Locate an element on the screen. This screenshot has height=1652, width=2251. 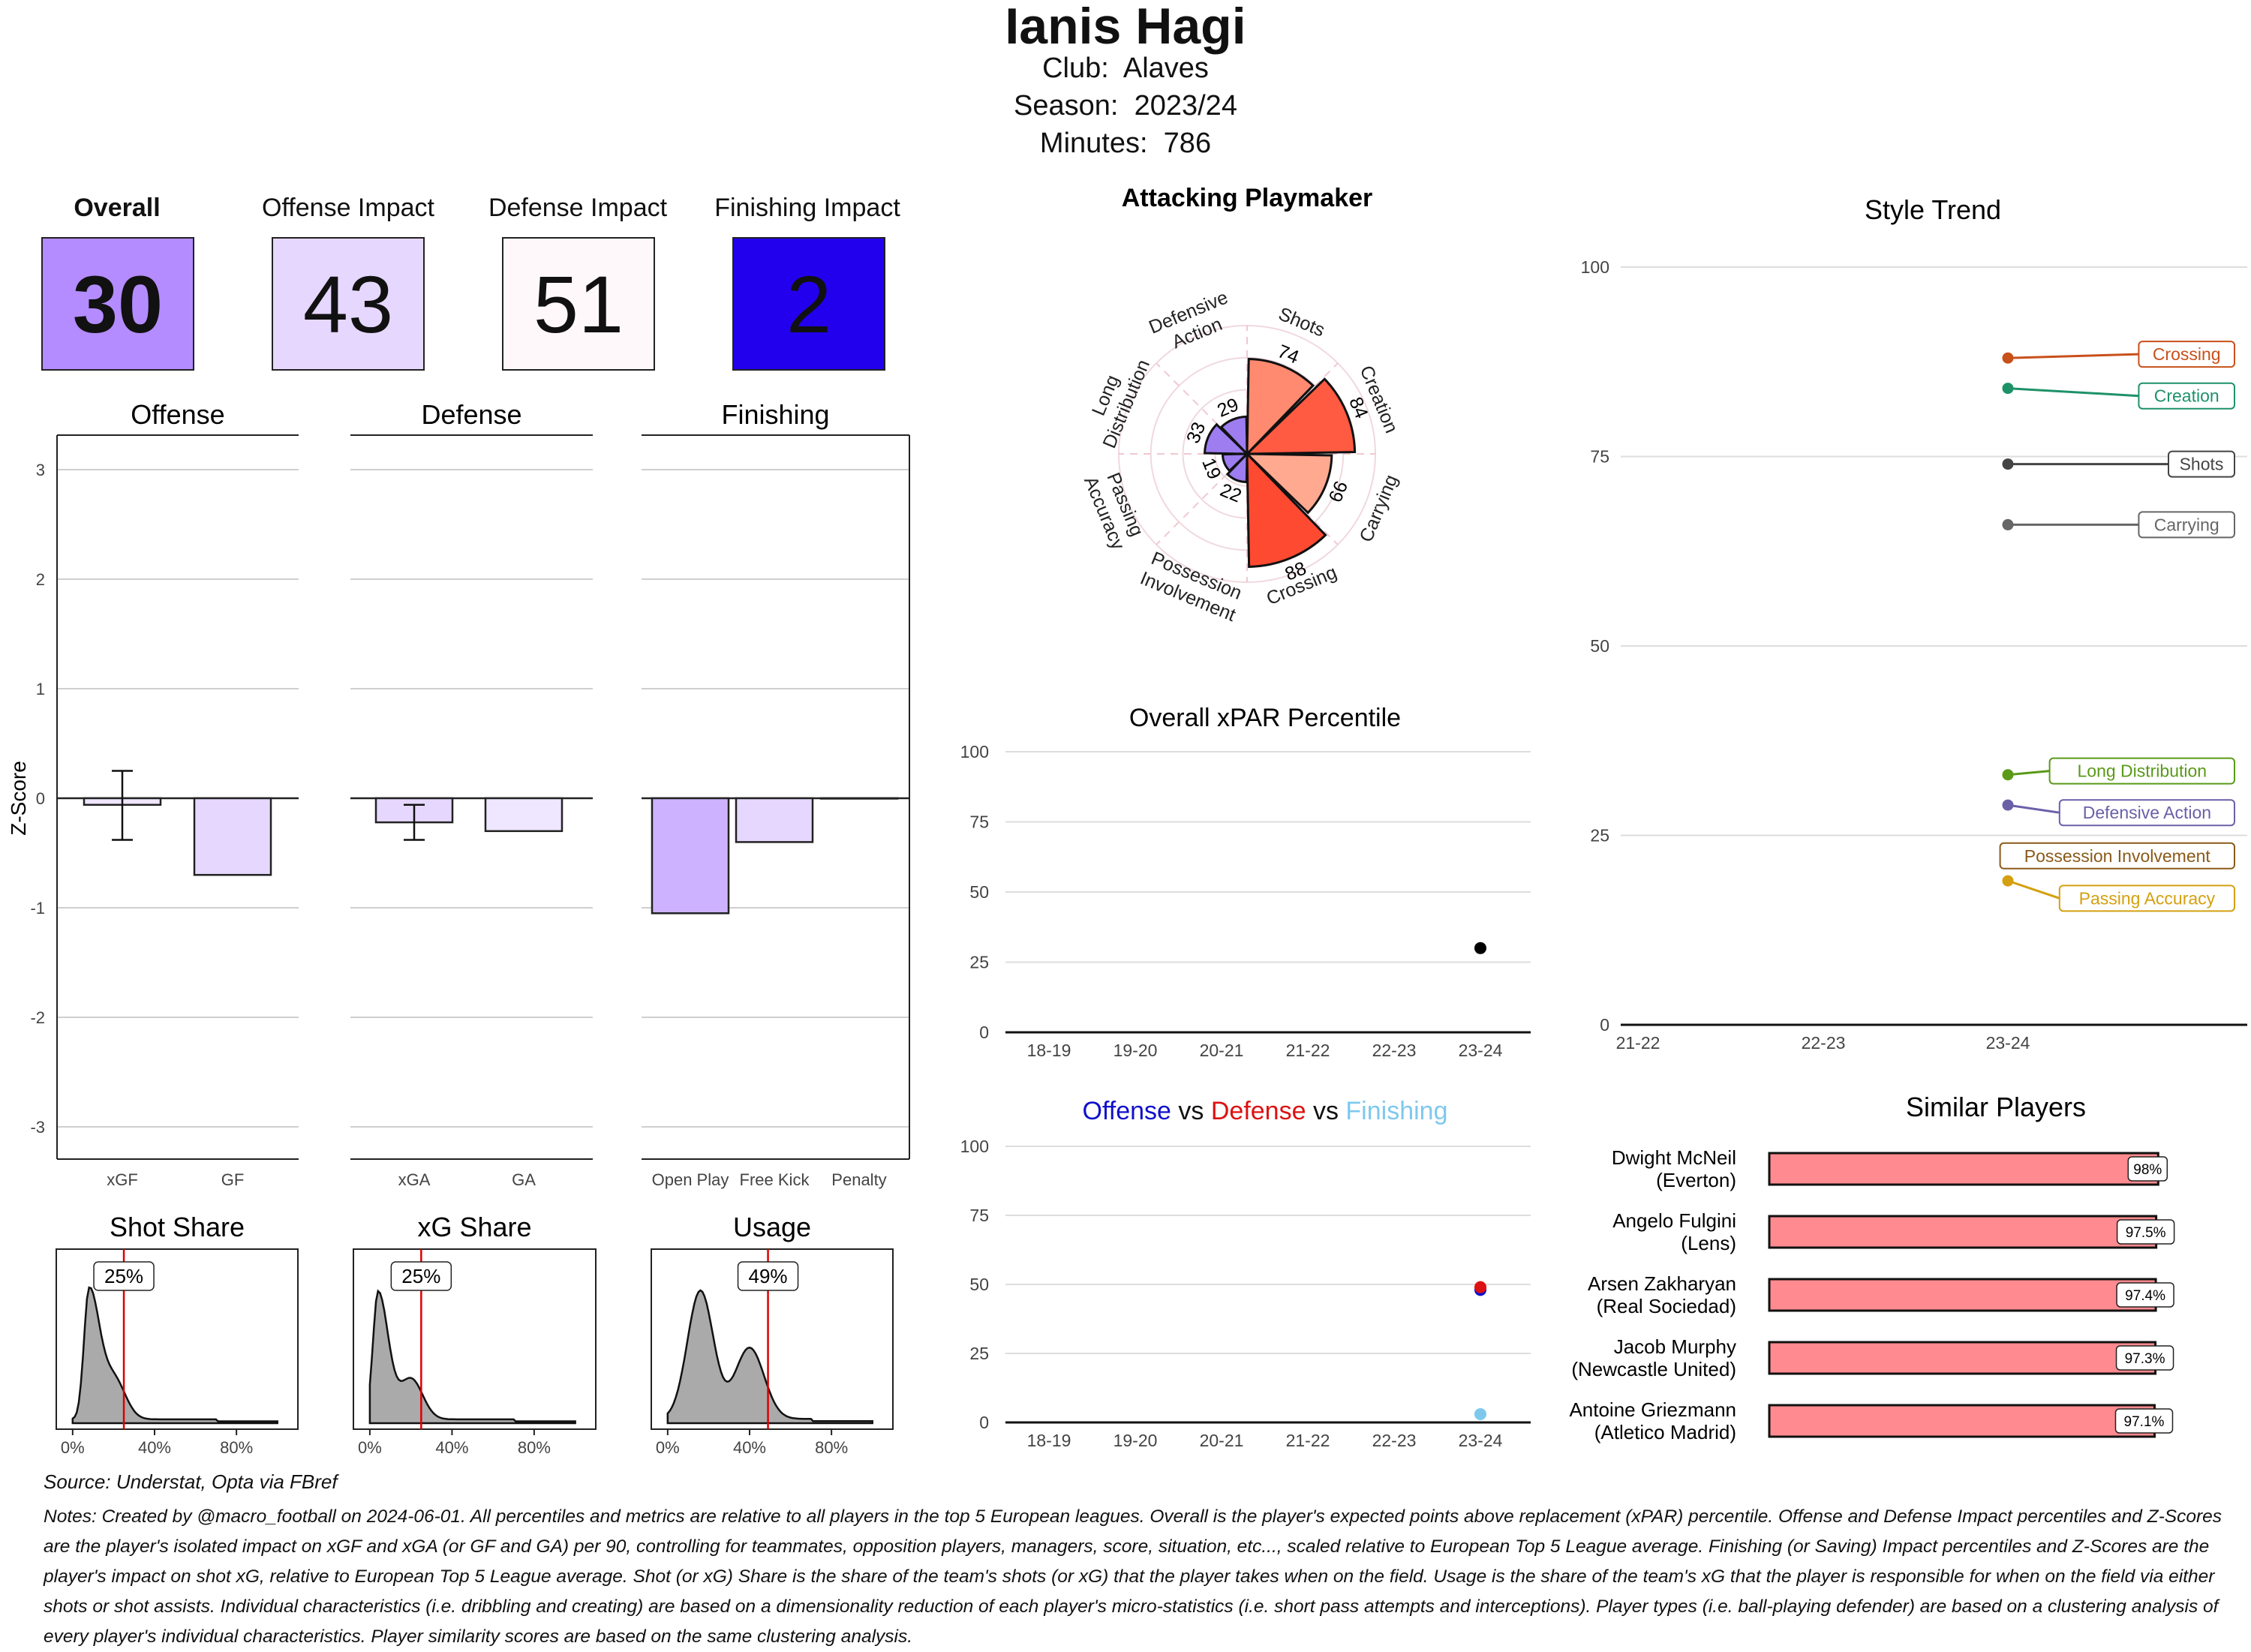
radar-category-label: LongDistribution is located at coordinates (1116, 400).